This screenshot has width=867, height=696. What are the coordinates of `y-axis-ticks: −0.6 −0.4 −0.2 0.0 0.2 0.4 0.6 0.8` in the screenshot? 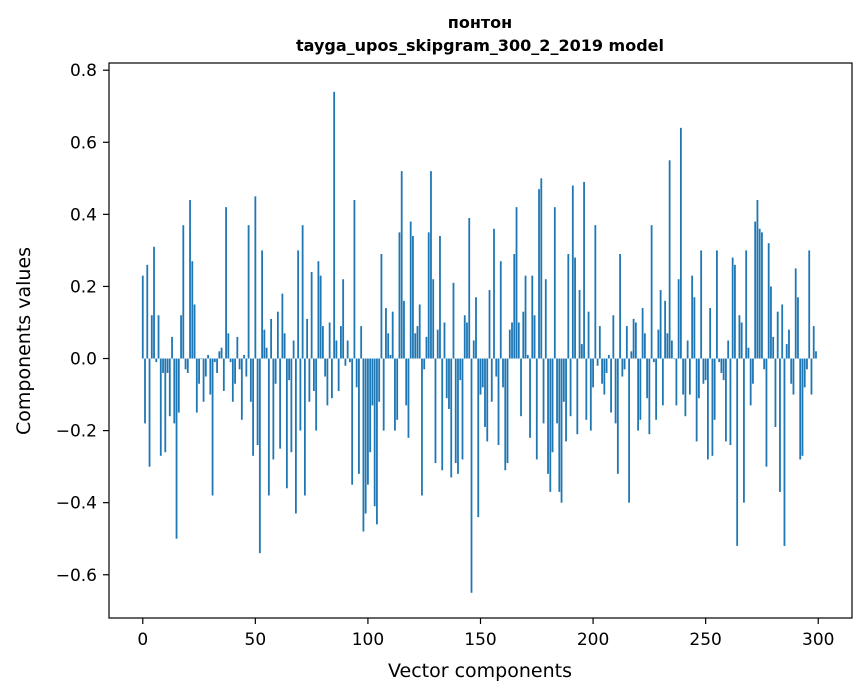 It's located at (82, 323).